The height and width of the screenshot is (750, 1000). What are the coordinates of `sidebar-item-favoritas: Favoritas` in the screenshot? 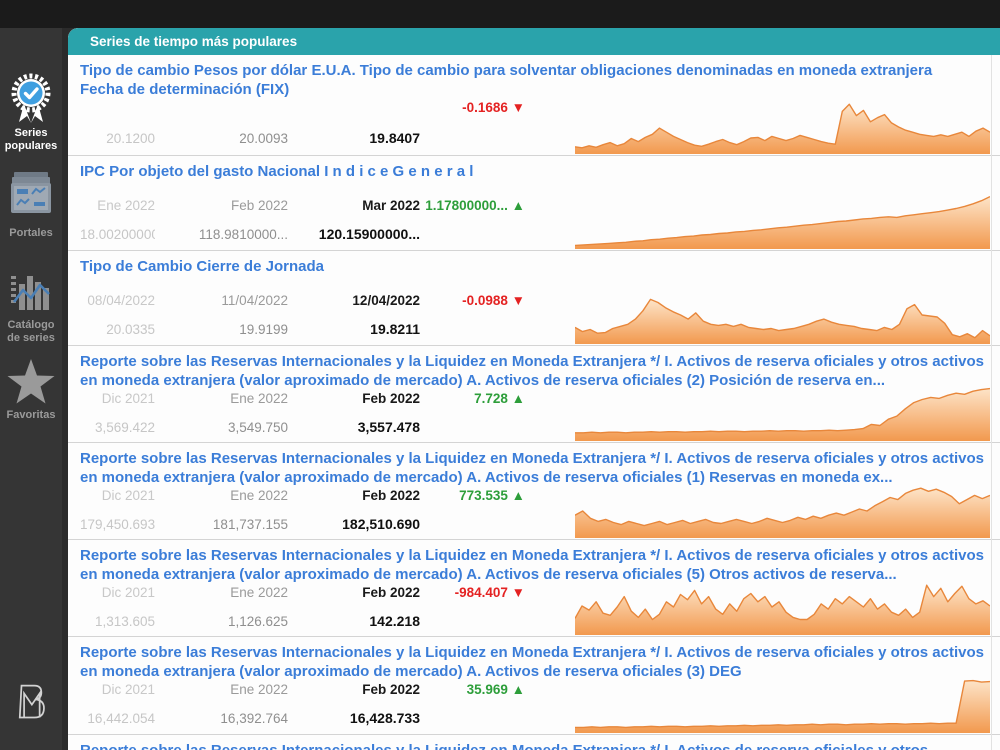 It's located at (31, 390).